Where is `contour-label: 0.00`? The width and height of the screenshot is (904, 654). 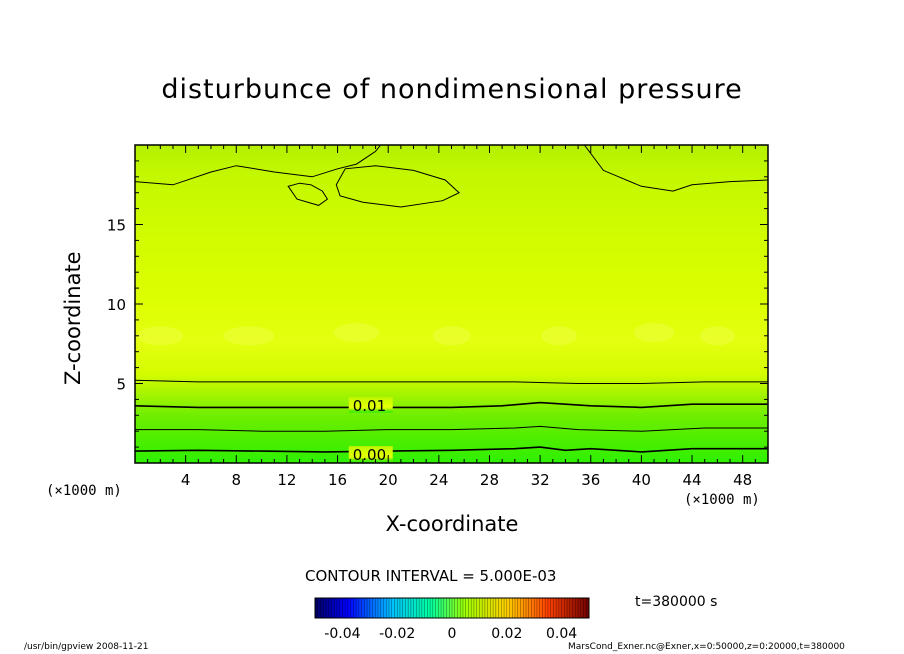 contour-label: 0.00 is located at coordinates (369, 455).